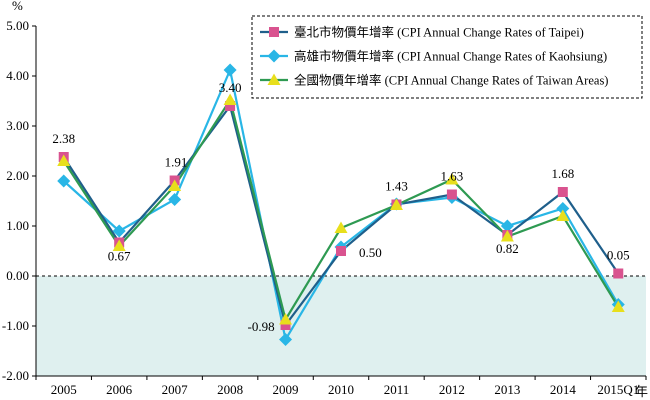 This screenshot has width=650, height=400. Describe the element at coordinates (17, 225) in the screenshot. I see `y-tick-label: 1.00` at that location.